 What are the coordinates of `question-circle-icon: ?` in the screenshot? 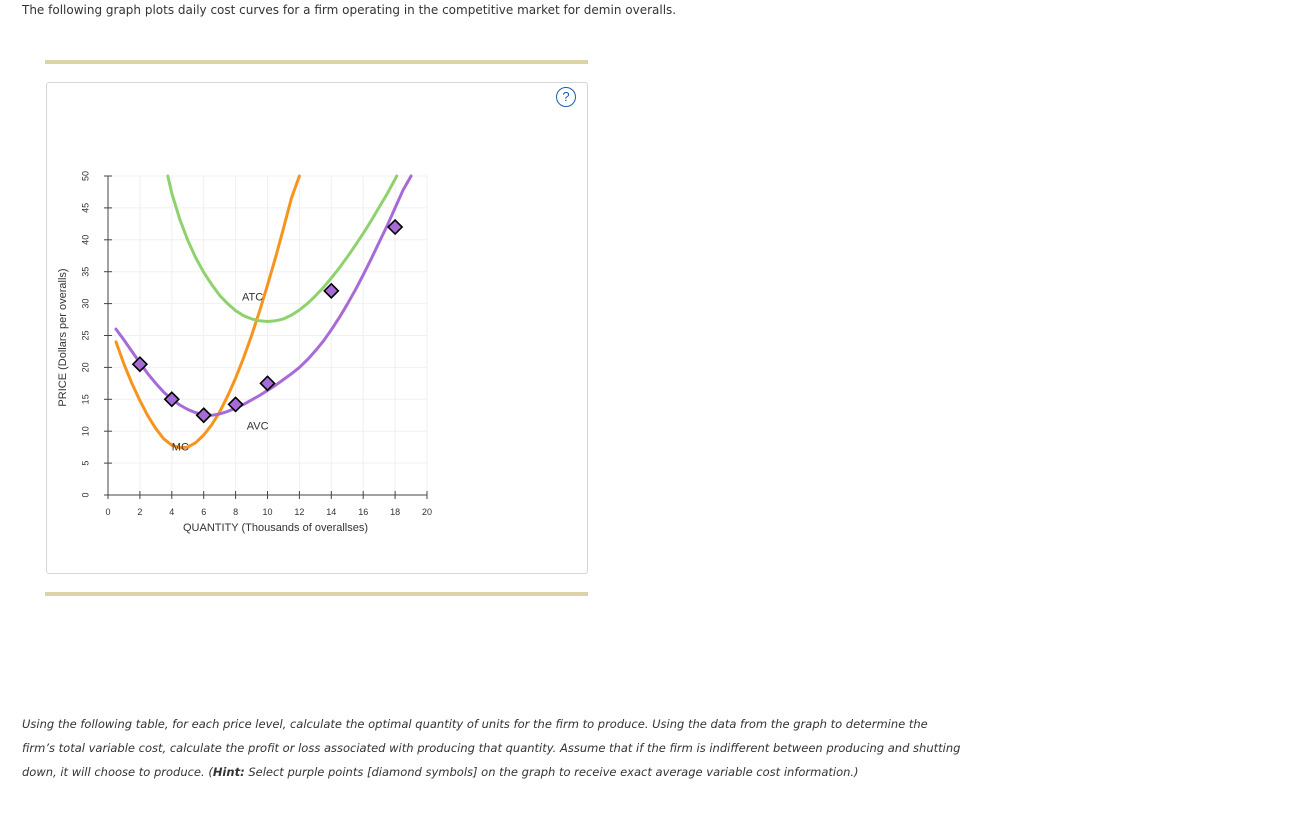 It's located at (566, 97).